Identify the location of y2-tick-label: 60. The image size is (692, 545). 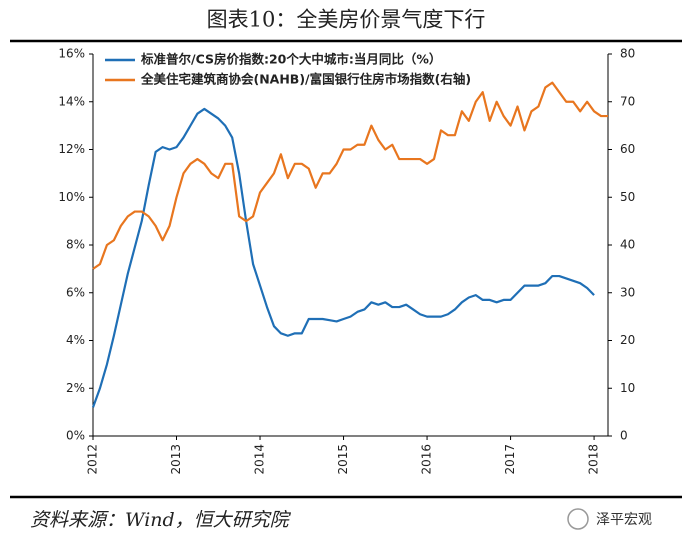
(627, 149).